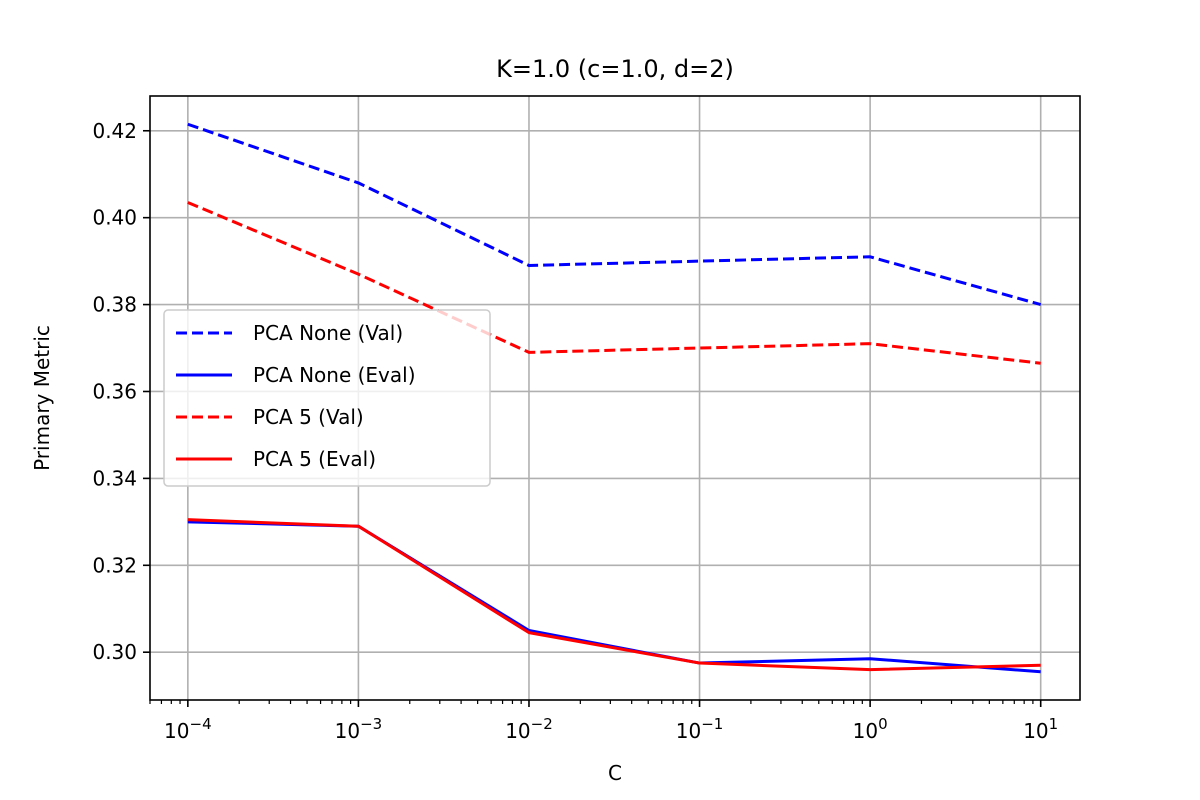 Image resolution: width=1200 pixels, height=800 pixels. I want to click on x-axis-label: C, so click(615, 773).